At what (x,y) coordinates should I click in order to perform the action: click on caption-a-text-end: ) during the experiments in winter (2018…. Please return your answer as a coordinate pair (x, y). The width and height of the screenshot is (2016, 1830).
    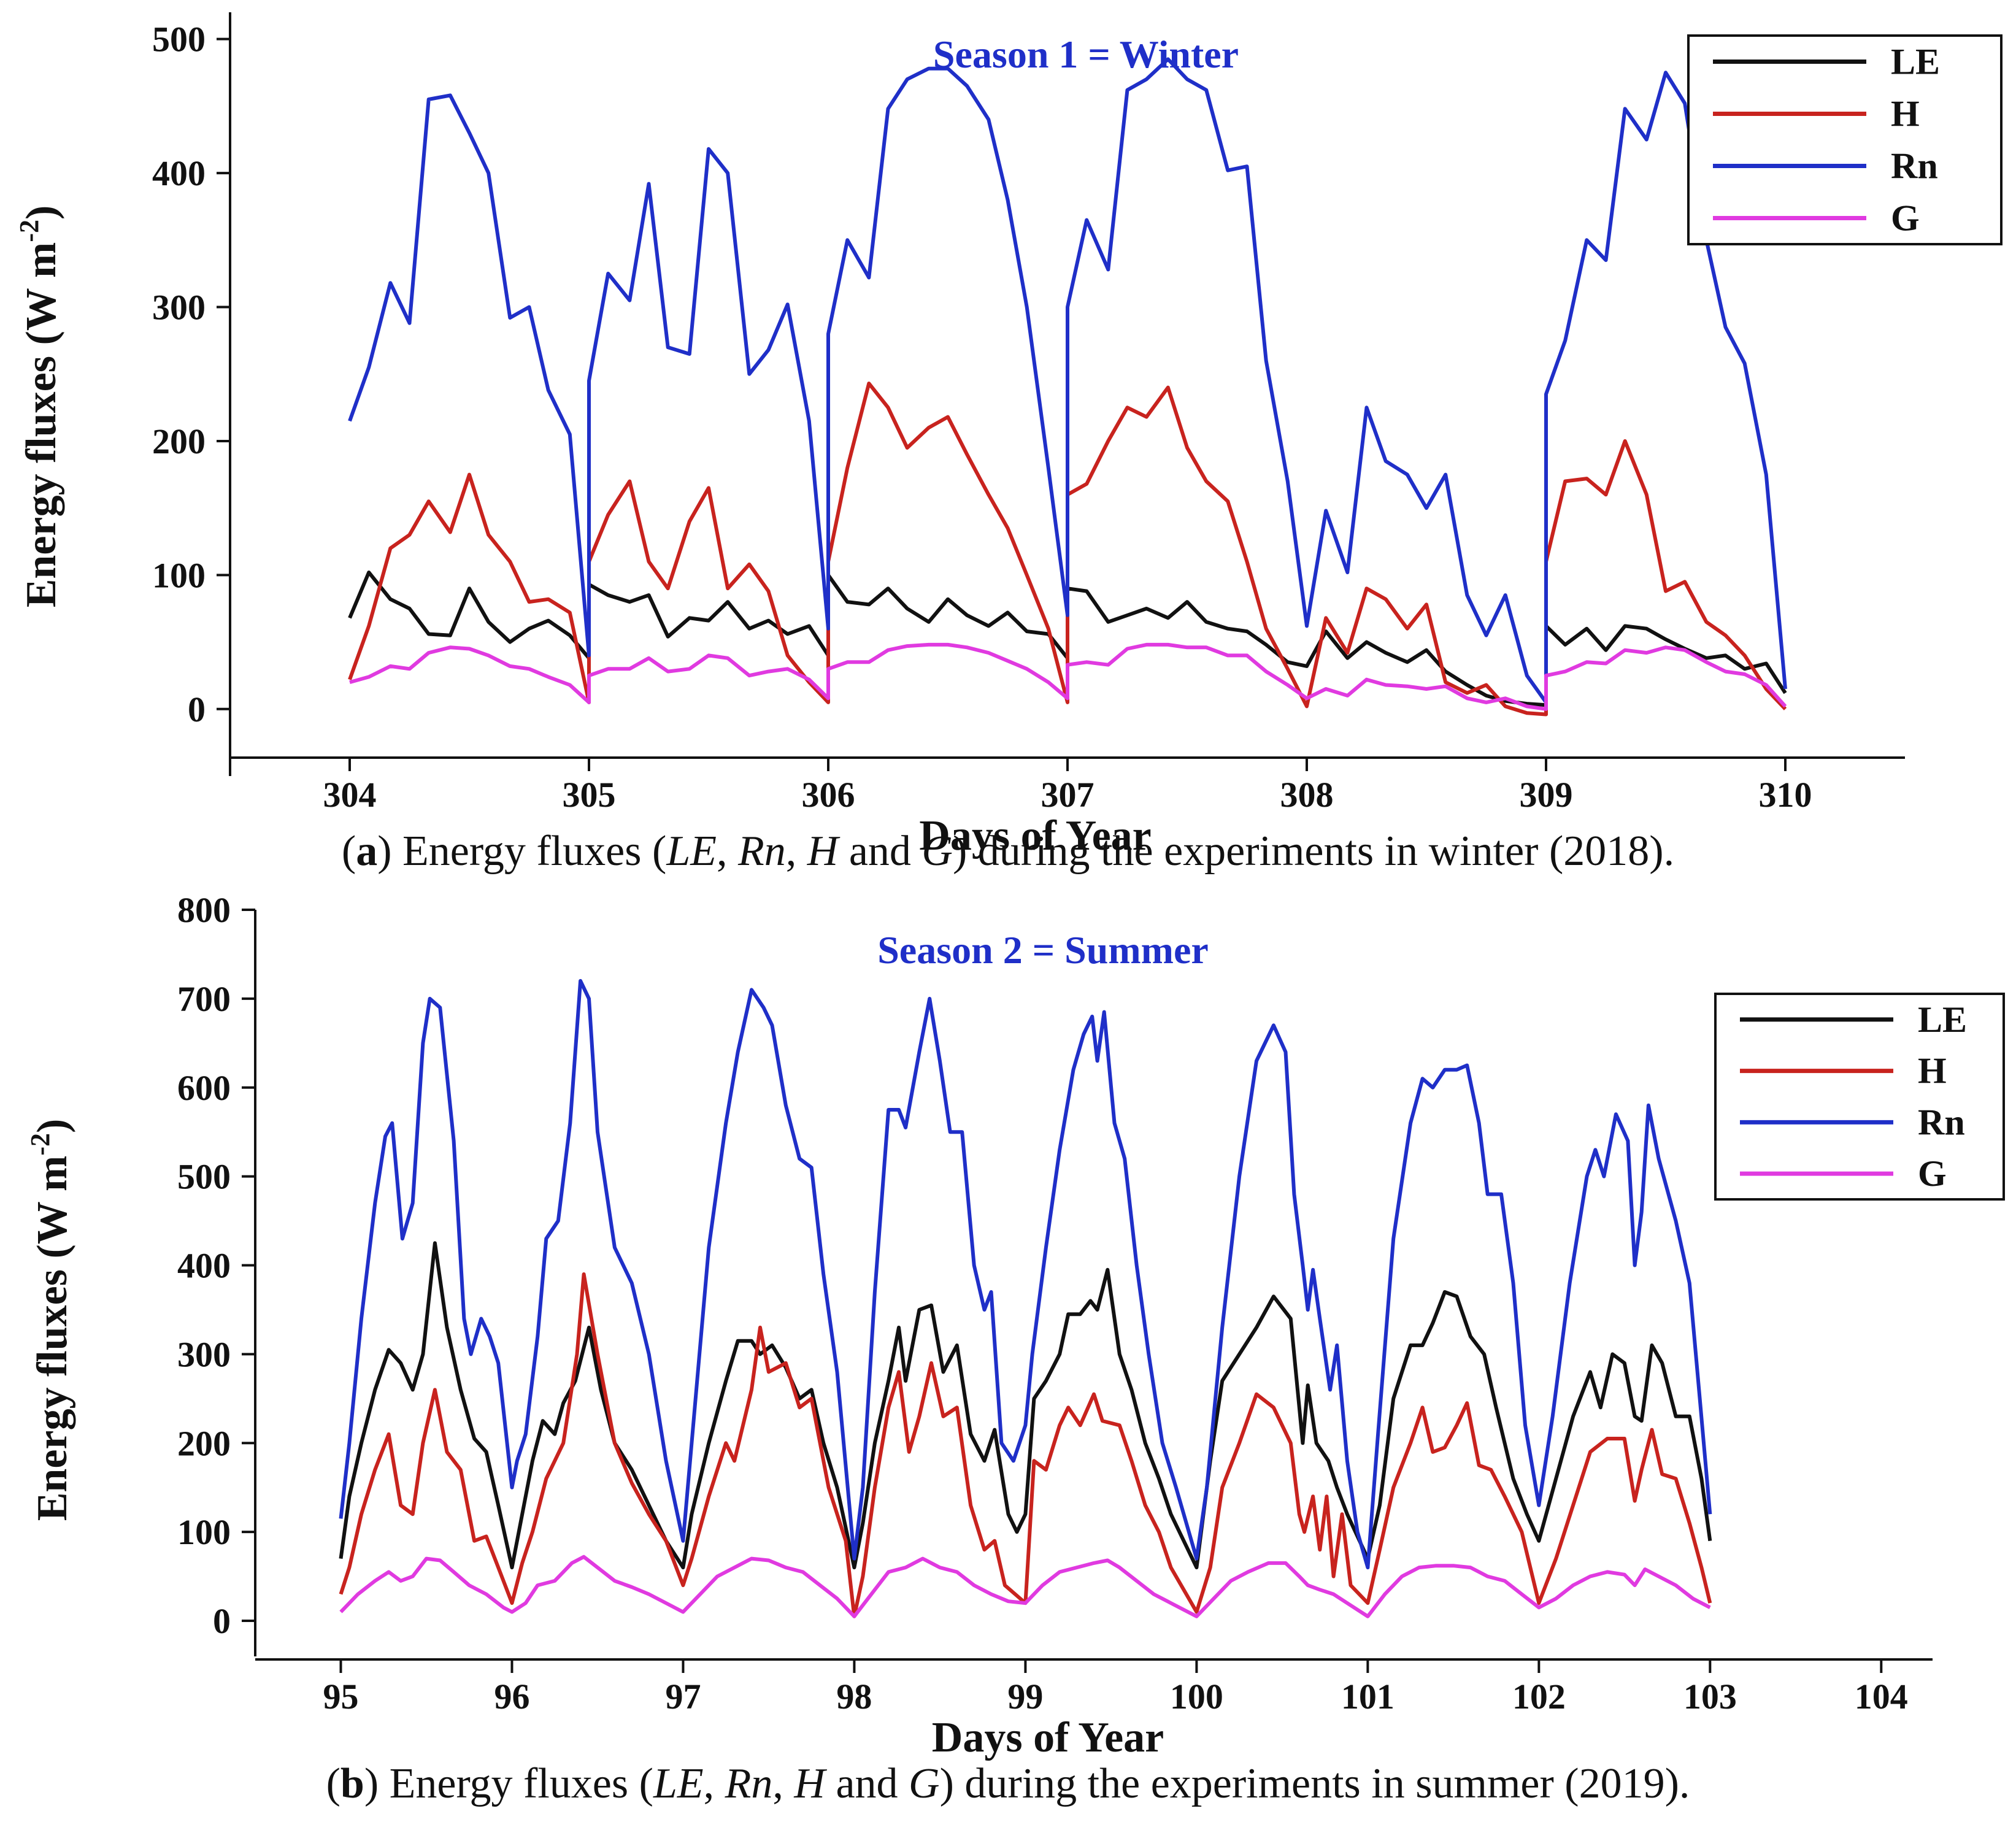
    Looking at the image, I should click on (1313, 851).